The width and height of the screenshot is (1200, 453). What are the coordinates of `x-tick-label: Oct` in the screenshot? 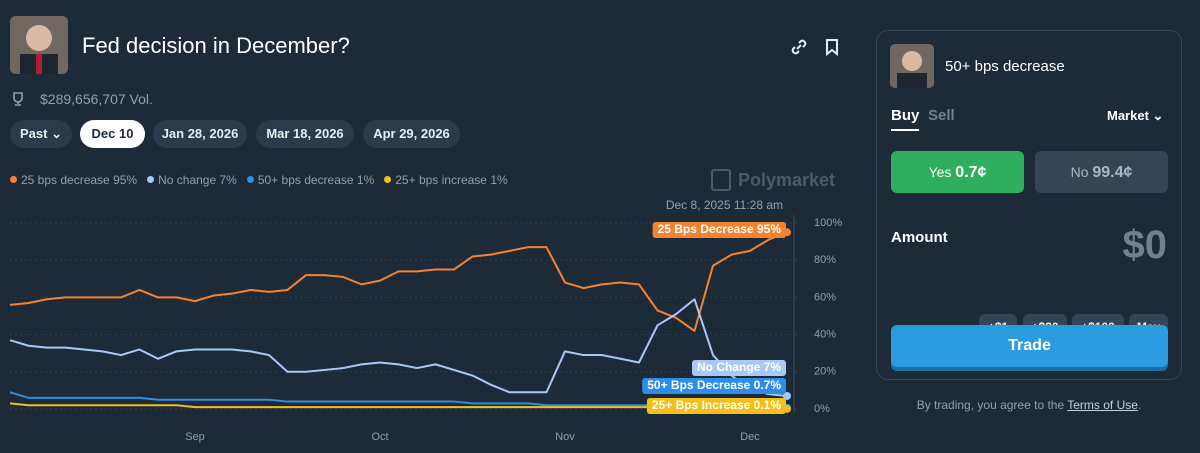 It's located at (379, 437).